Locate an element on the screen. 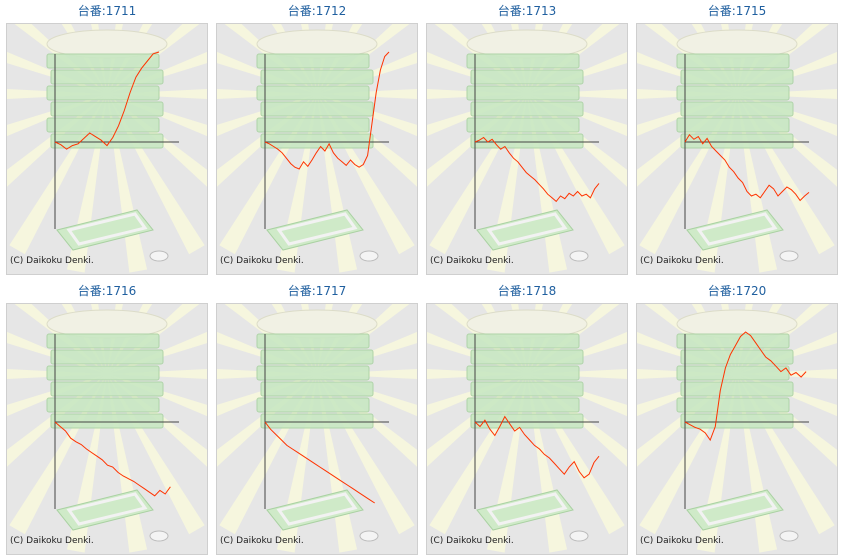  machine-number-link: 台番:1713 is located at coordinates (527, 11).